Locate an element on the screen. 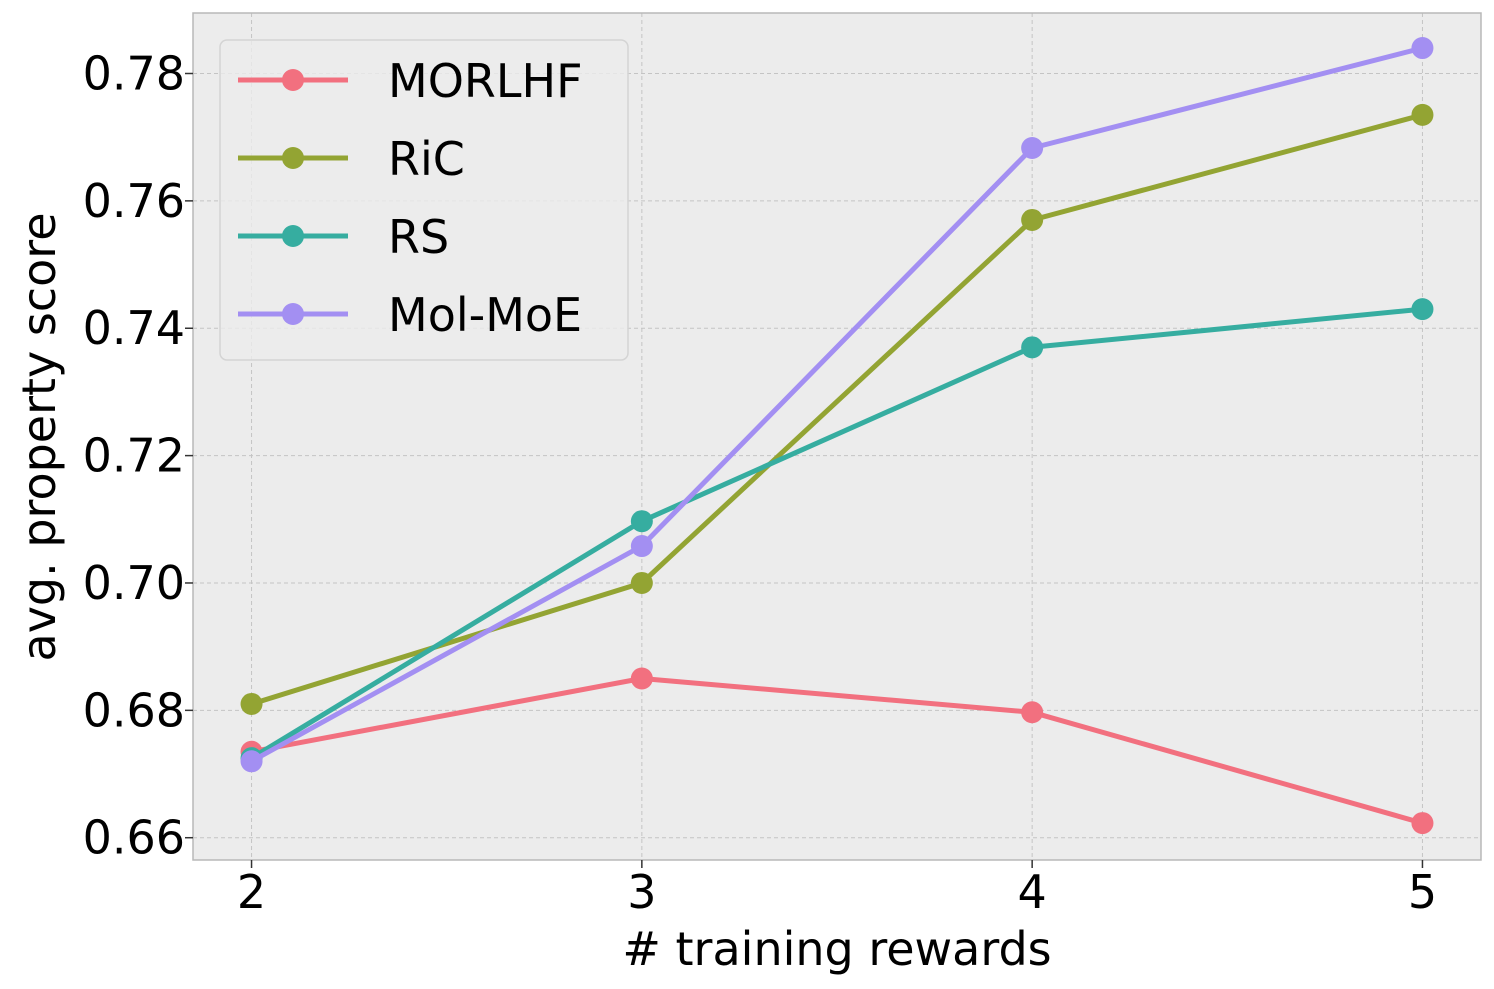 This screenshot has width=1494, height=989. x-axis-label: # training rewards is located at coordinates (836, 949).